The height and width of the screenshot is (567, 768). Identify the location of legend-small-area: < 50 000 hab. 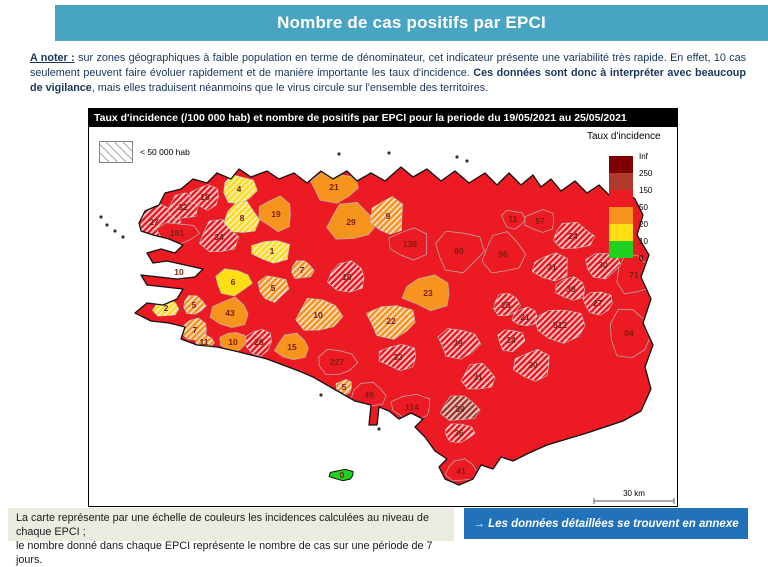
(144, 152).